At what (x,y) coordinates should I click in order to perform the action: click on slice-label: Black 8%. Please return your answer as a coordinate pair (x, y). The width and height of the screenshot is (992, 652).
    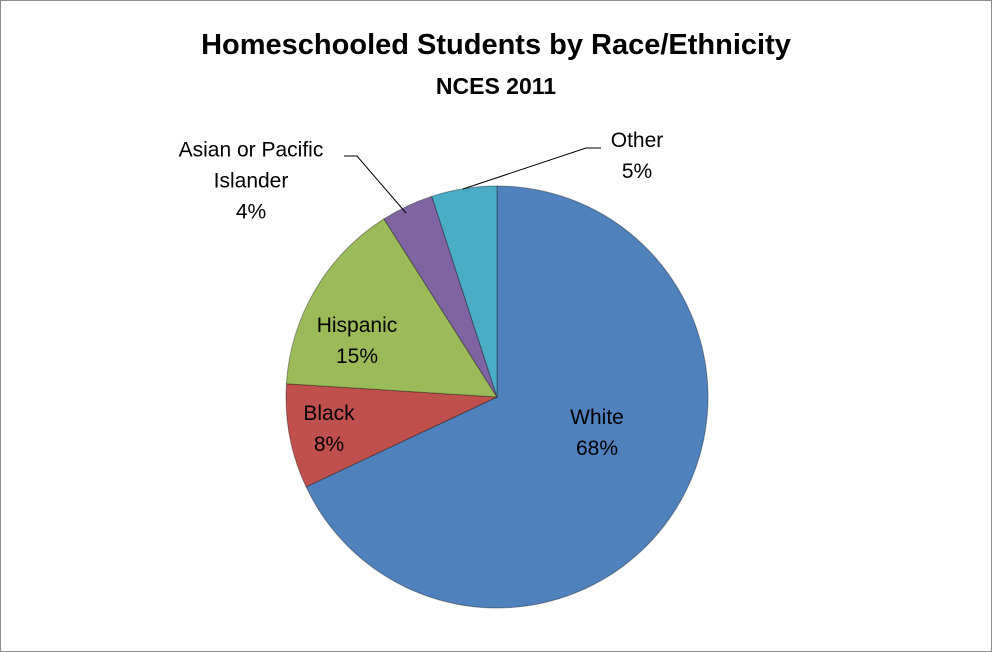
    Looking at the image, I should click on (329, 429).